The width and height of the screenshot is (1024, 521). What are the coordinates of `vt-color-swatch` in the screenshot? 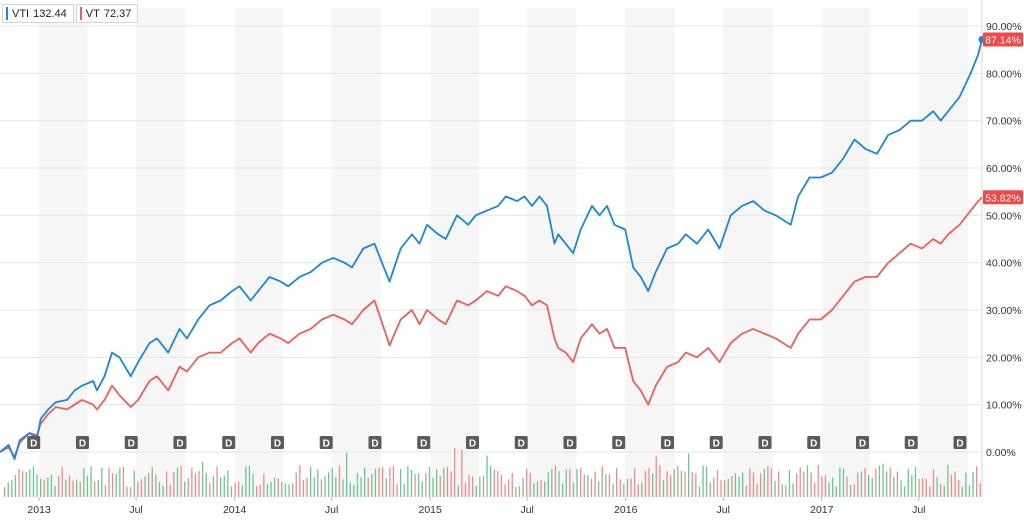 It's located at (80, 13).